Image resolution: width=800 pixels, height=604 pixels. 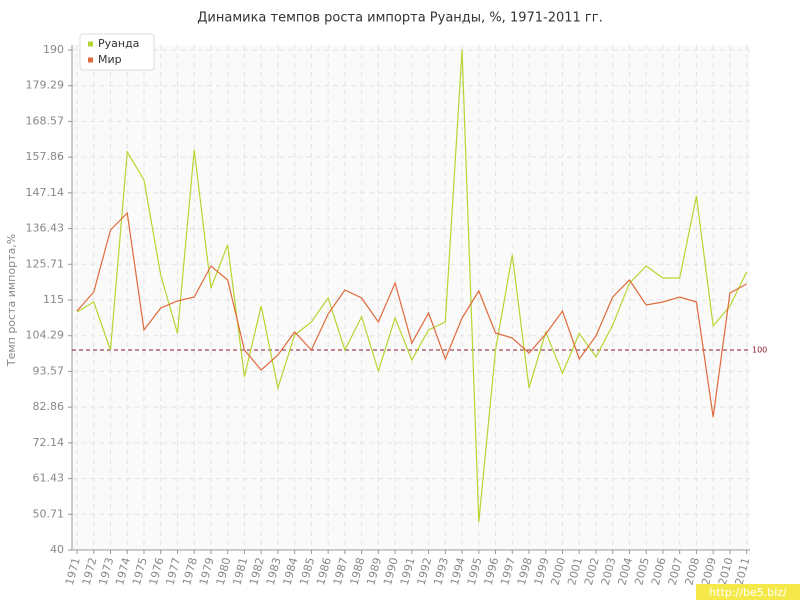 I want to click on watermark-bg, so click(x=748, y=592).